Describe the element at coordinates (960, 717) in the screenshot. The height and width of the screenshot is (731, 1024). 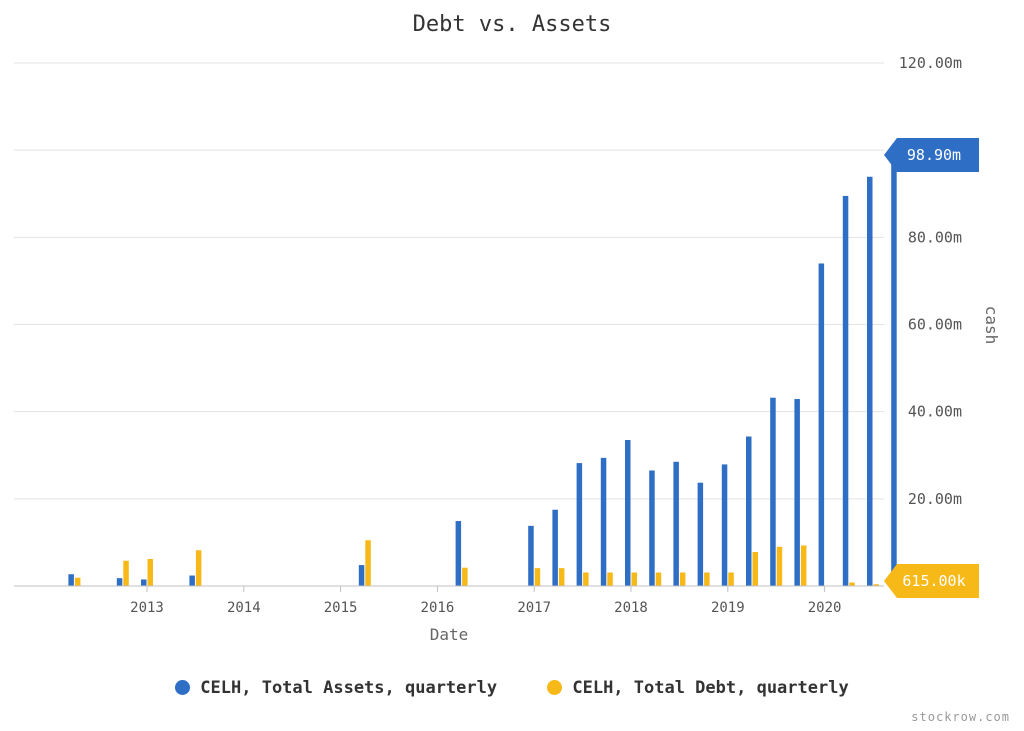
I see `credit-text: stockrow.com` at that location.